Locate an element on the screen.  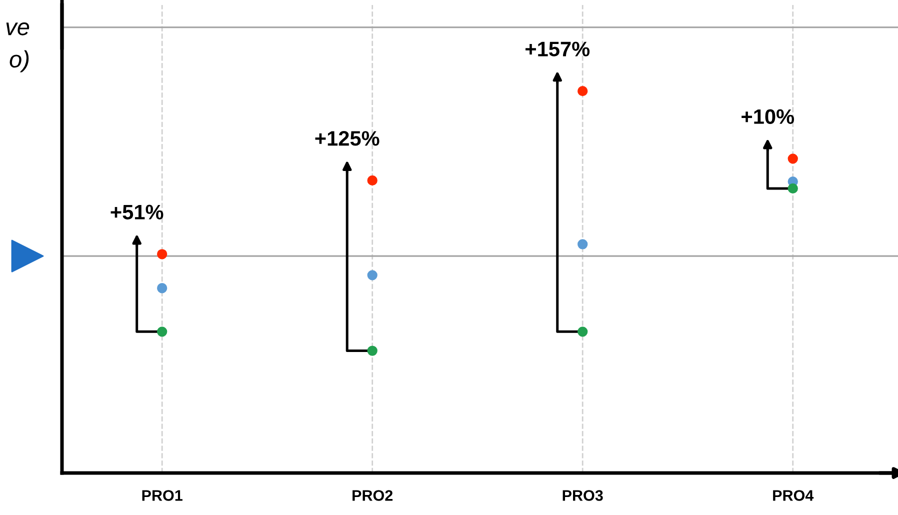
x-tick-label: PRO1 is located at coordinates (162, 495).